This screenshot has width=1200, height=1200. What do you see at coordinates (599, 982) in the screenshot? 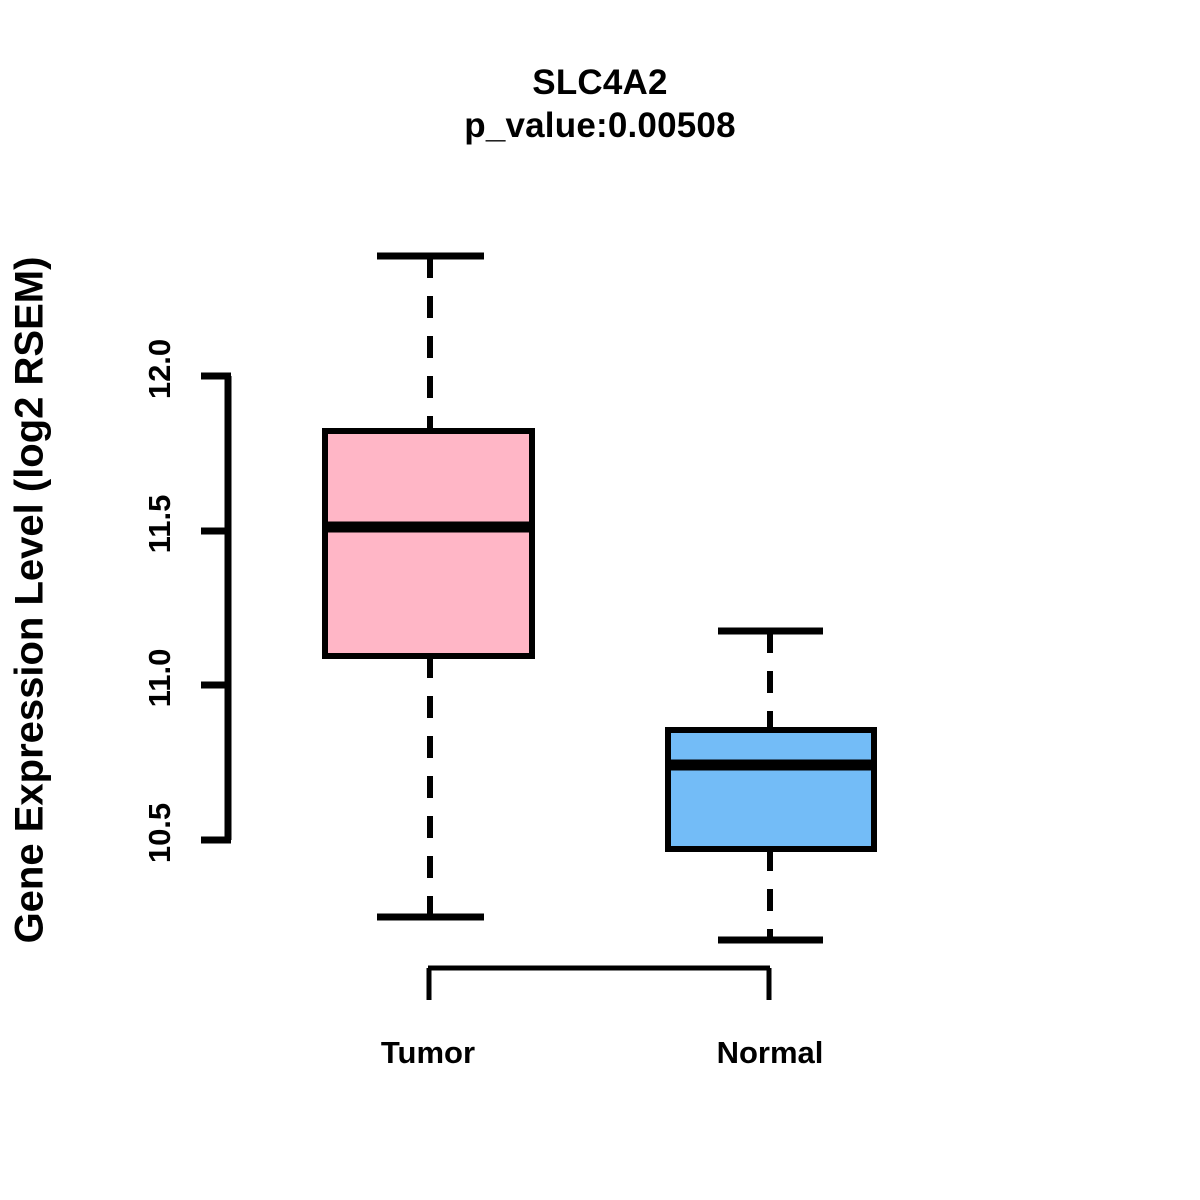
I see `x-axis` at bounding box center [599, 982].